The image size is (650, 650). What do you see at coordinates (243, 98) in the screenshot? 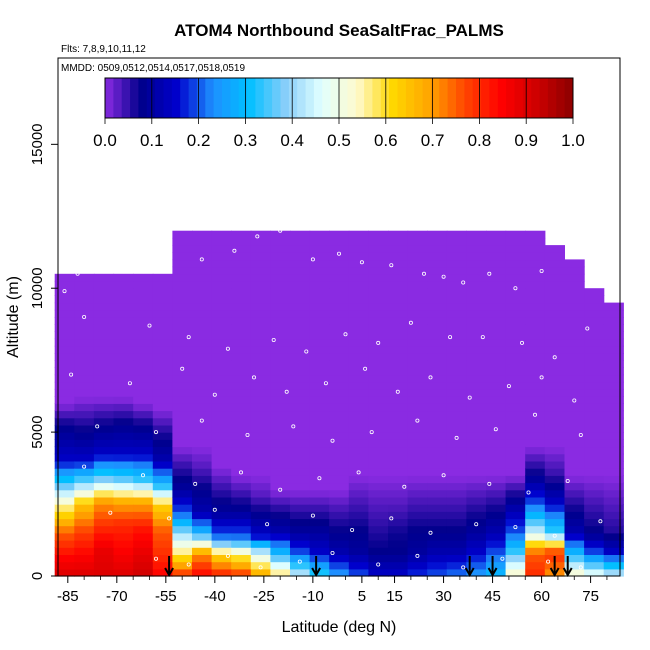
I see `colorbar-segment` at bounding box center [243, 98].